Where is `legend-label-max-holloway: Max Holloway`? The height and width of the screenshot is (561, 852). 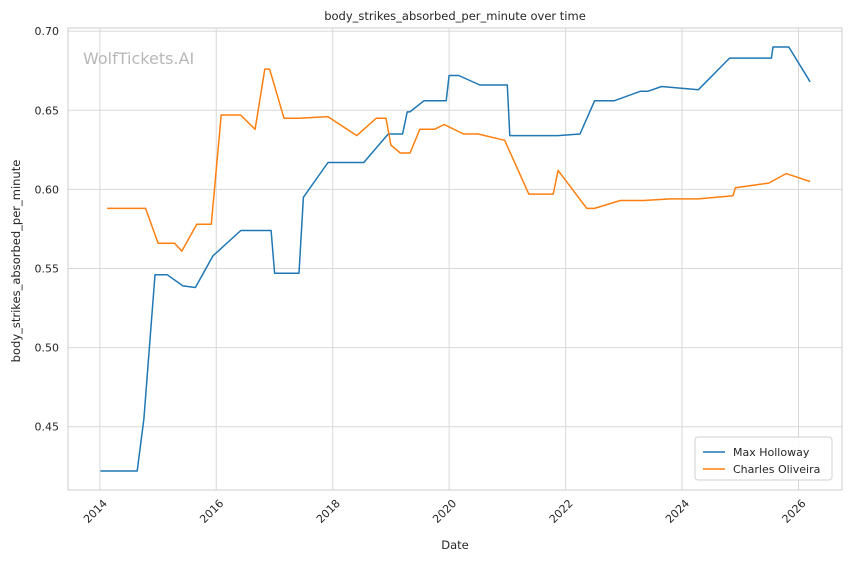 legend-label-max-holloway: Max Holloway is located at coordinates (771, 452).